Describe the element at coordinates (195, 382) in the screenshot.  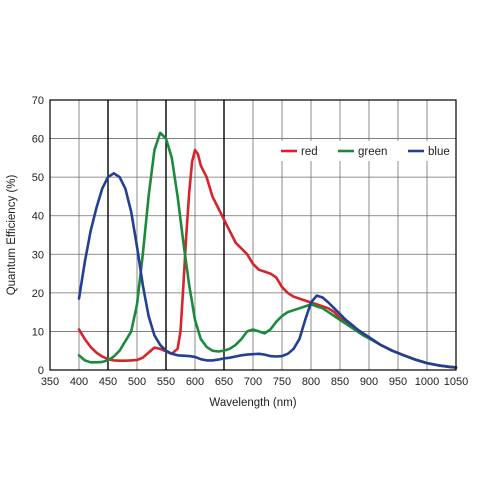
I see `x-tick-label: 600` at that location.